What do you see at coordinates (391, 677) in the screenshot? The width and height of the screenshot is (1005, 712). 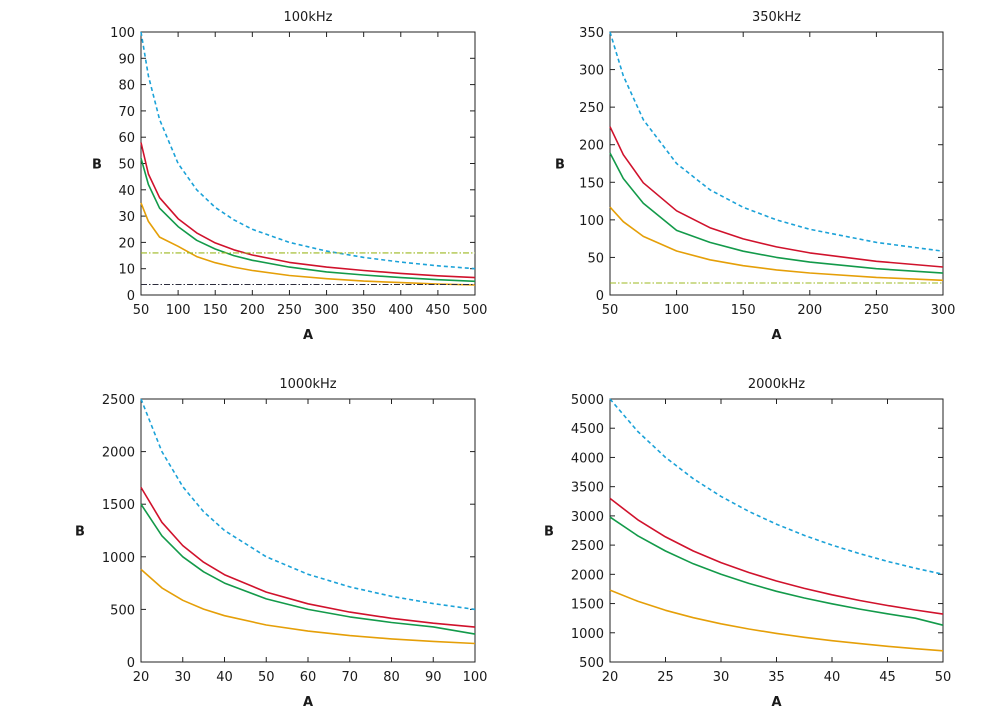 I see `x-tick-label: 80` at bounding box center [391, 677].